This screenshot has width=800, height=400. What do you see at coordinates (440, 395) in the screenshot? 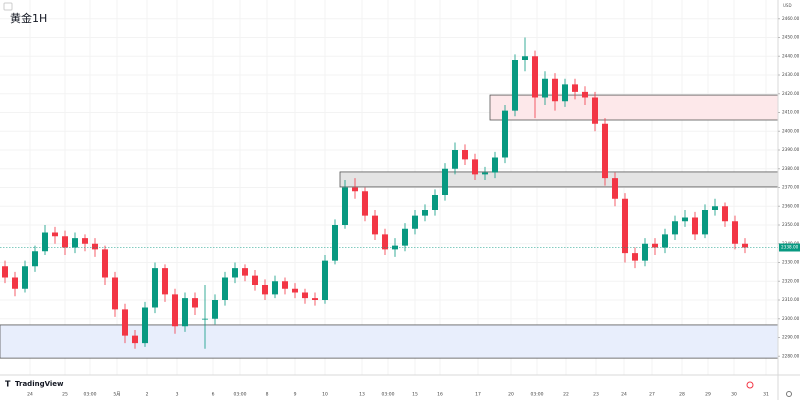
I see `x-tick-label: 16` at bounding box center [440, 395].